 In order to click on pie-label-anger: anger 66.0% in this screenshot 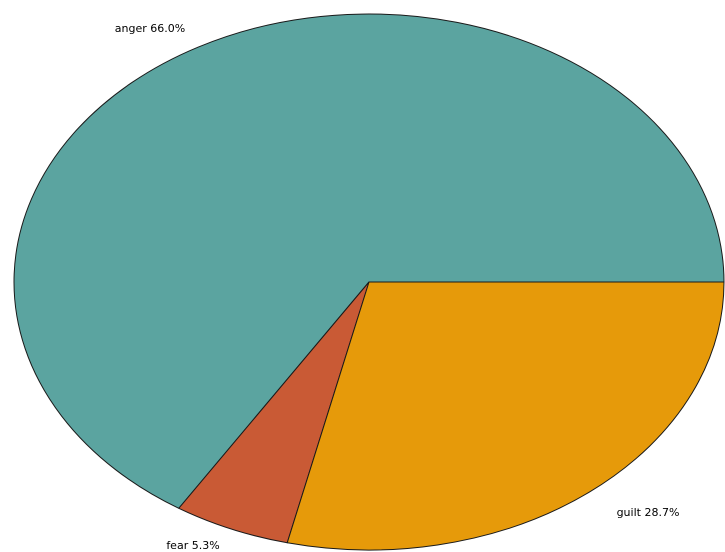, I will do `click(150, 28)`.